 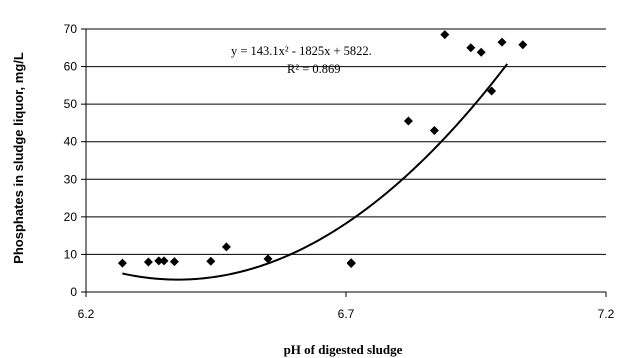 What do you see at coordinates (314, 69) in the screenshot?
I see `r-squared-label: R² = 0.869` at bounding box center [314, 69].